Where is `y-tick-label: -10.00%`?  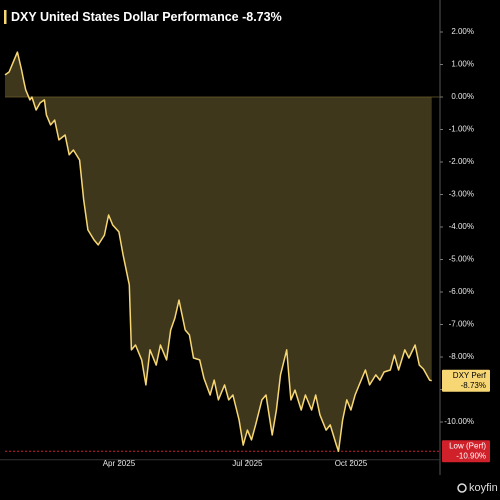 y-tick-label: -10.00% is located at coordinates (459, 421).